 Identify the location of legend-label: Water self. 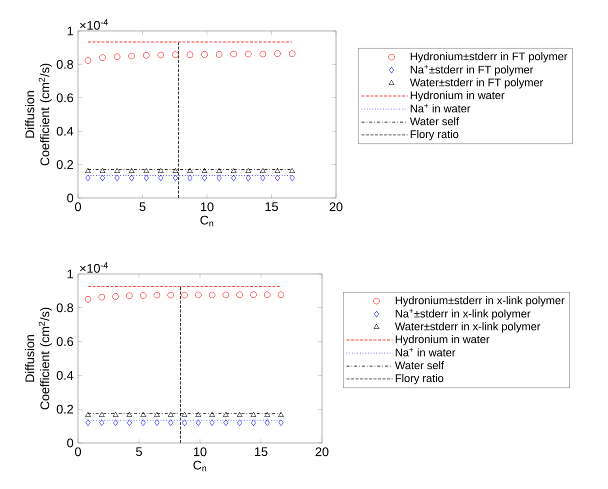
(434, 121).